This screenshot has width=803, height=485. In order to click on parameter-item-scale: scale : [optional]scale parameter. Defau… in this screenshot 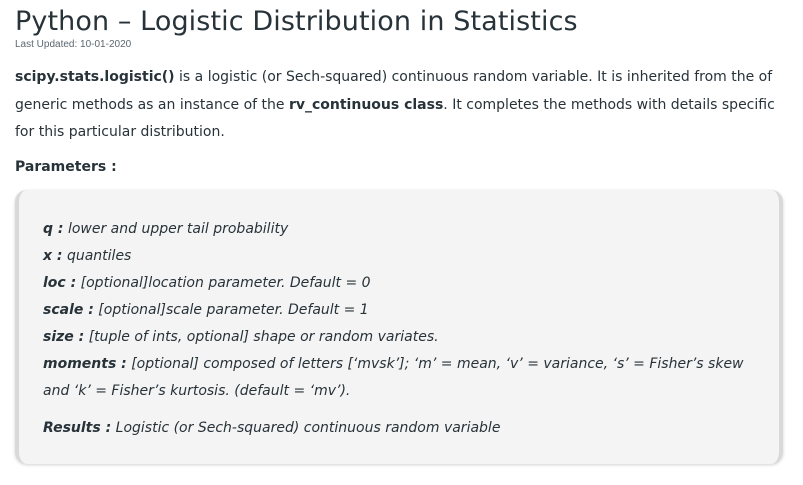, I will do `click(399, 310)`.